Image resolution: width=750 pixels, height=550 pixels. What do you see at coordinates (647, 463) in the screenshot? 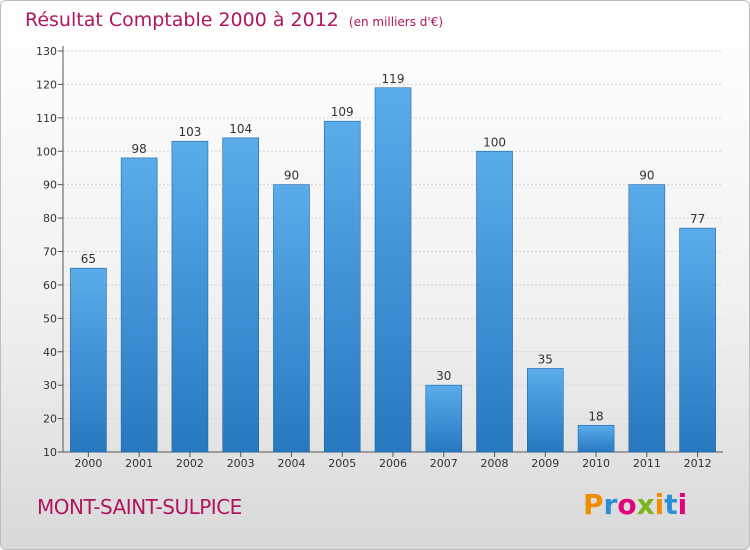
I see `x-tick-label-2011: 2011` at bounding box center [647, 463].